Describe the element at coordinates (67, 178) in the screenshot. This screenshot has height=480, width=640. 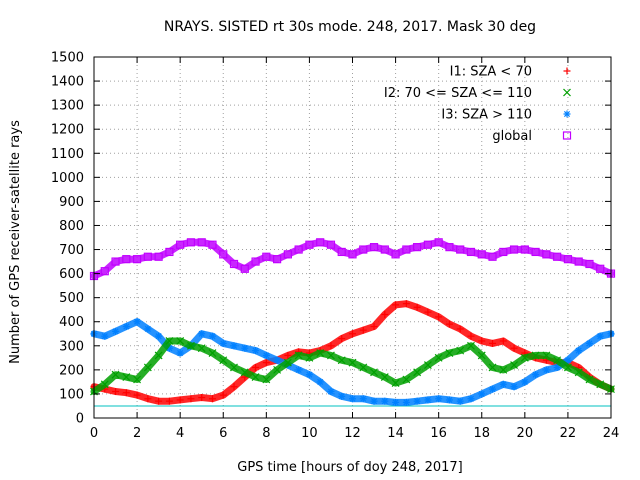
I see `y-tick-label: 1000` at that location.